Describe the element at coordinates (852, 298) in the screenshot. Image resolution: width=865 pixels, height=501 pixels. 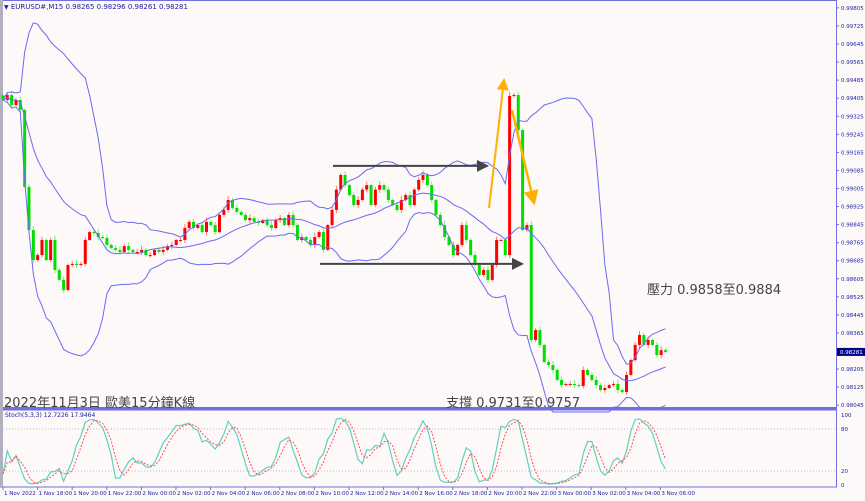
I see `y-tick-label: 0.98525` at that location.